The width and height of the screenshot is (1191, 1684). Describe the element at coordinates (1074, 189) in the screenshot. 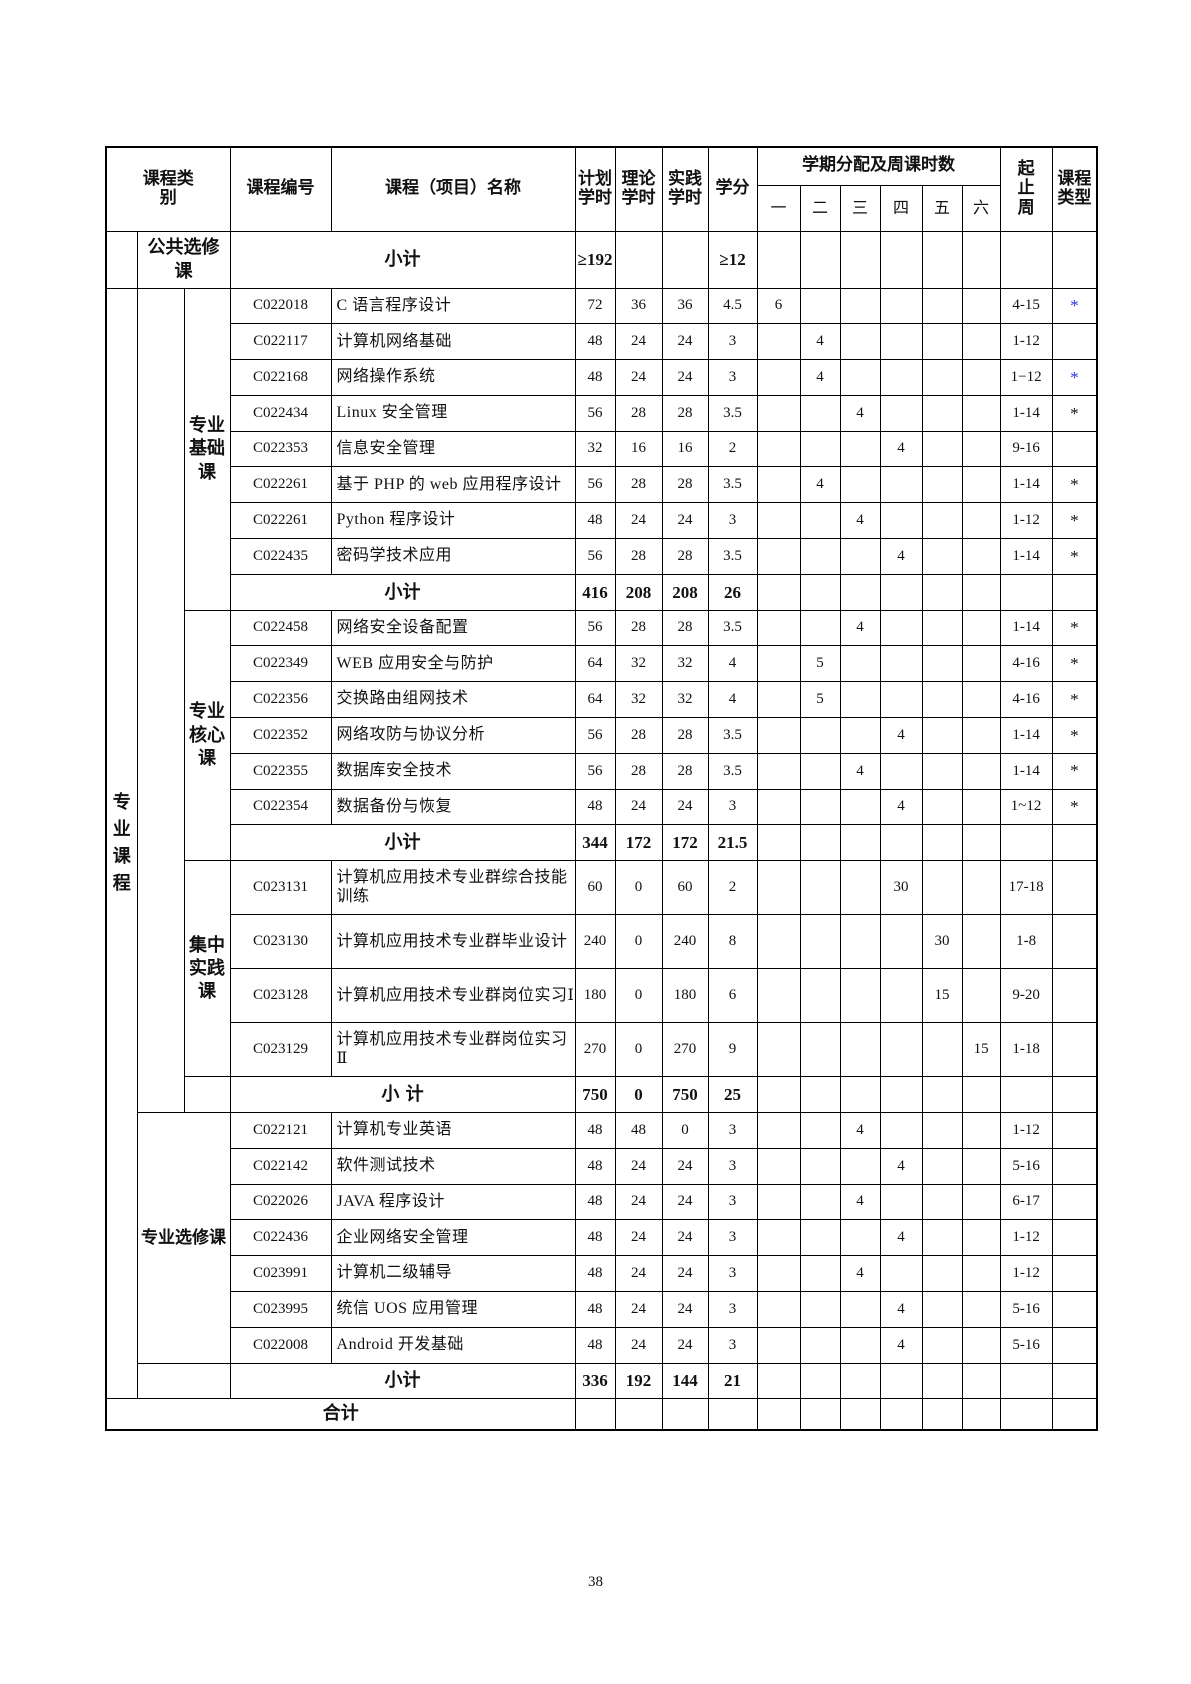

I see `header-course-type: 课程类型` at that location.